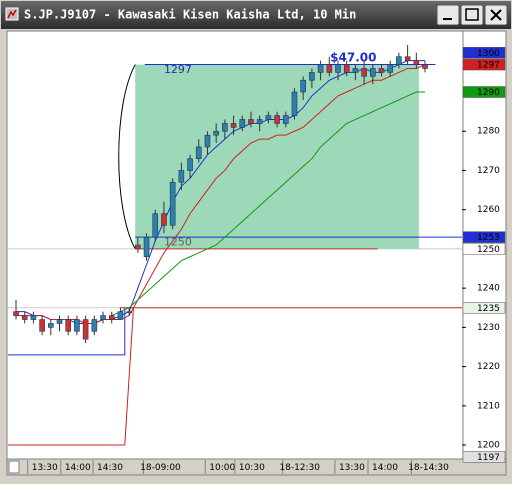 The width and height of the screenshot is (512, 484). Describe the element at coordinates (178, 242) in the screenshot. I see `annotation: 1250` at that location.